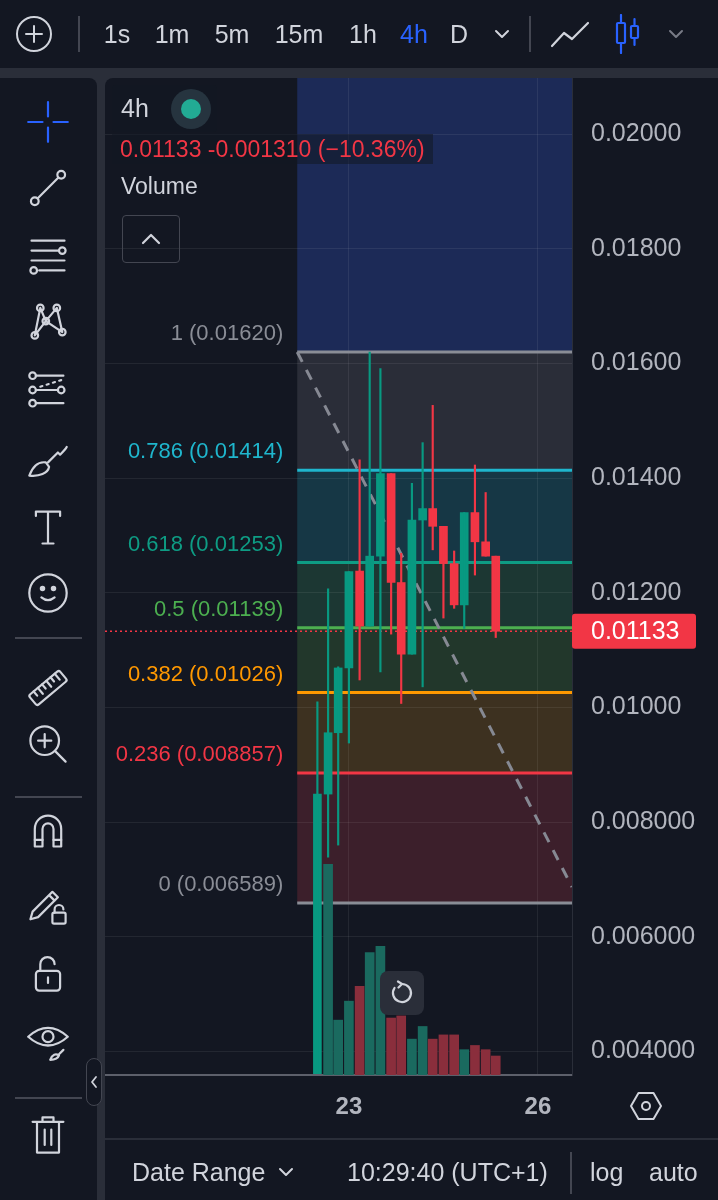  Describe the element at coordinates (349, 1106) in the screenshot. I see `x-tick-label: 23` at that location.